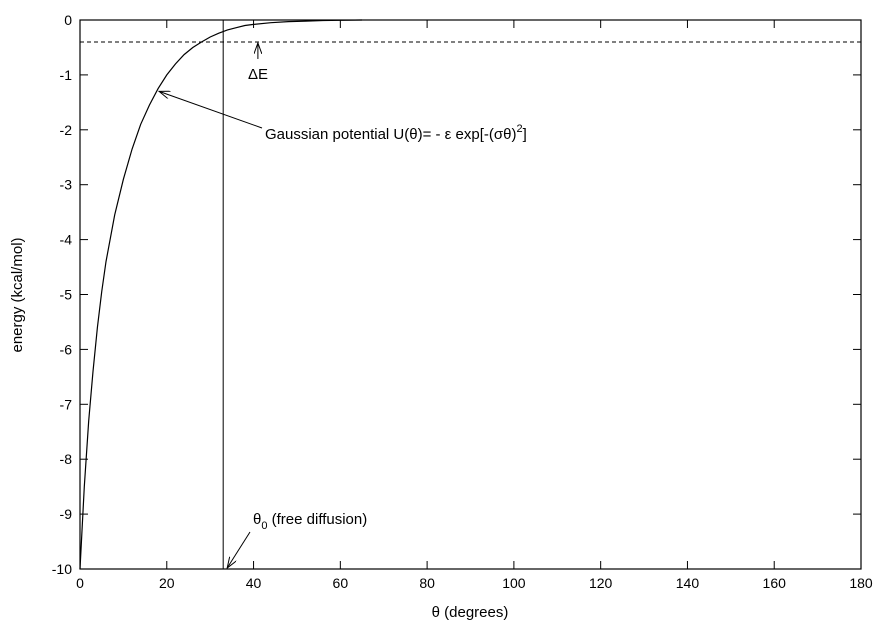  What do you see at coordinates (601, 583) in the screenshot?
I see `x-tick-label: 120` at bounding box center [601, 583].